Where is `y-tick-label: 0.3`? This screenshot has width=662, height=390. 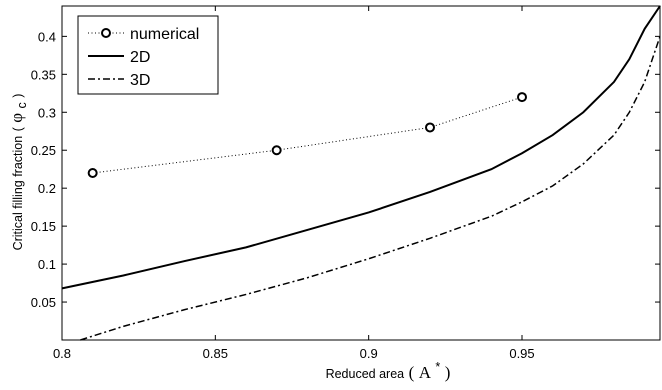 y-tick-label: 0.3 is located at coordinates (47, 112).